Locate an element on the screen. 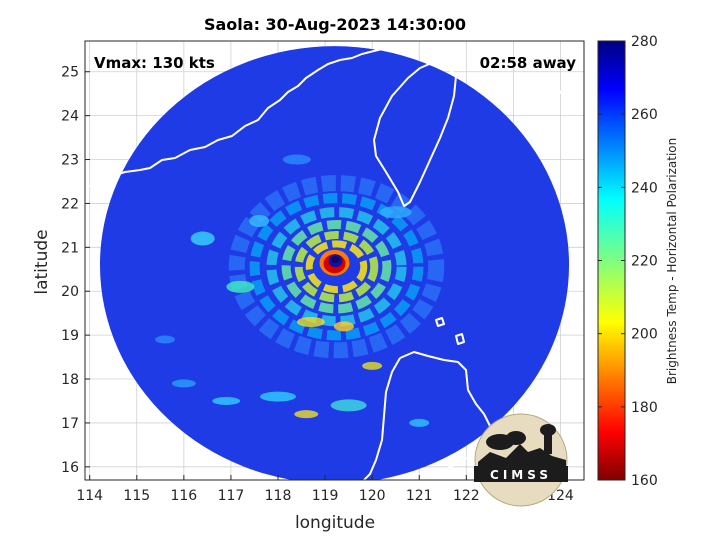 The height and width of the screenshot is (544, 720). colorbar-tick-label: 220 is located at coordinates (644, 262).